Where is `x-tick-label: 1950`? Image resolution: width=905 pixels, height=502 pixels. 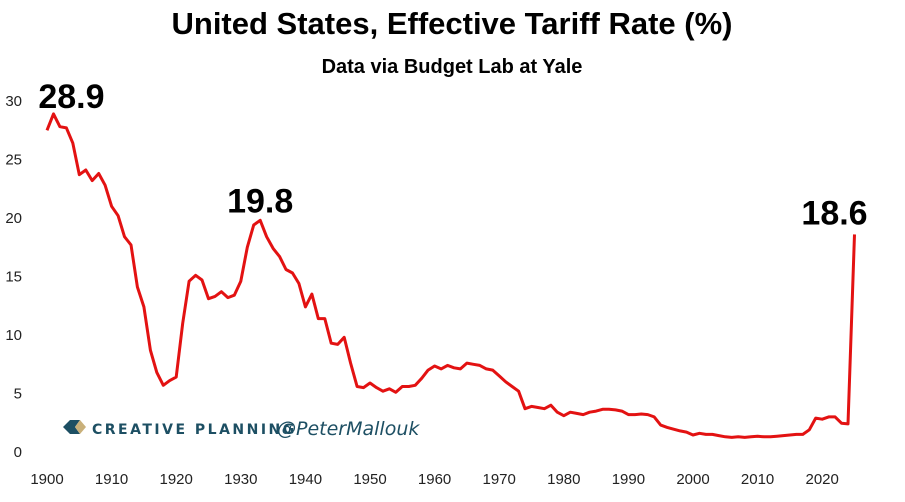
x-tick-label: 1950 is located at coordinates (369, 479).